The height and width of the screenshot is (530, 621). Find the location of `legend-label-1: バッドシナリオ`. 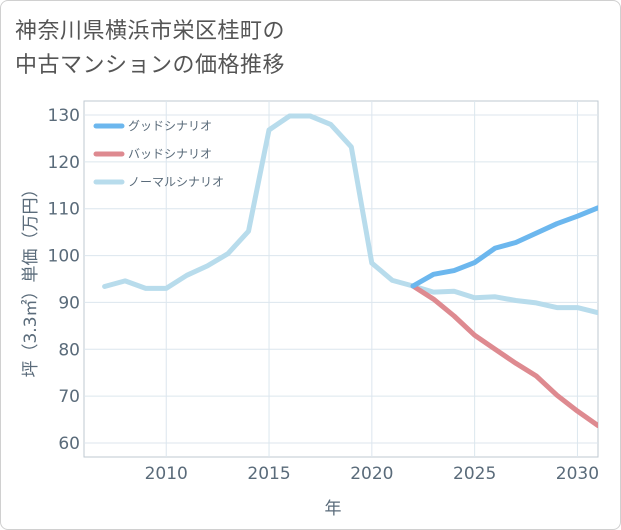

legend-label-1: バッドシナリオ is located at coordinates (170, 154).